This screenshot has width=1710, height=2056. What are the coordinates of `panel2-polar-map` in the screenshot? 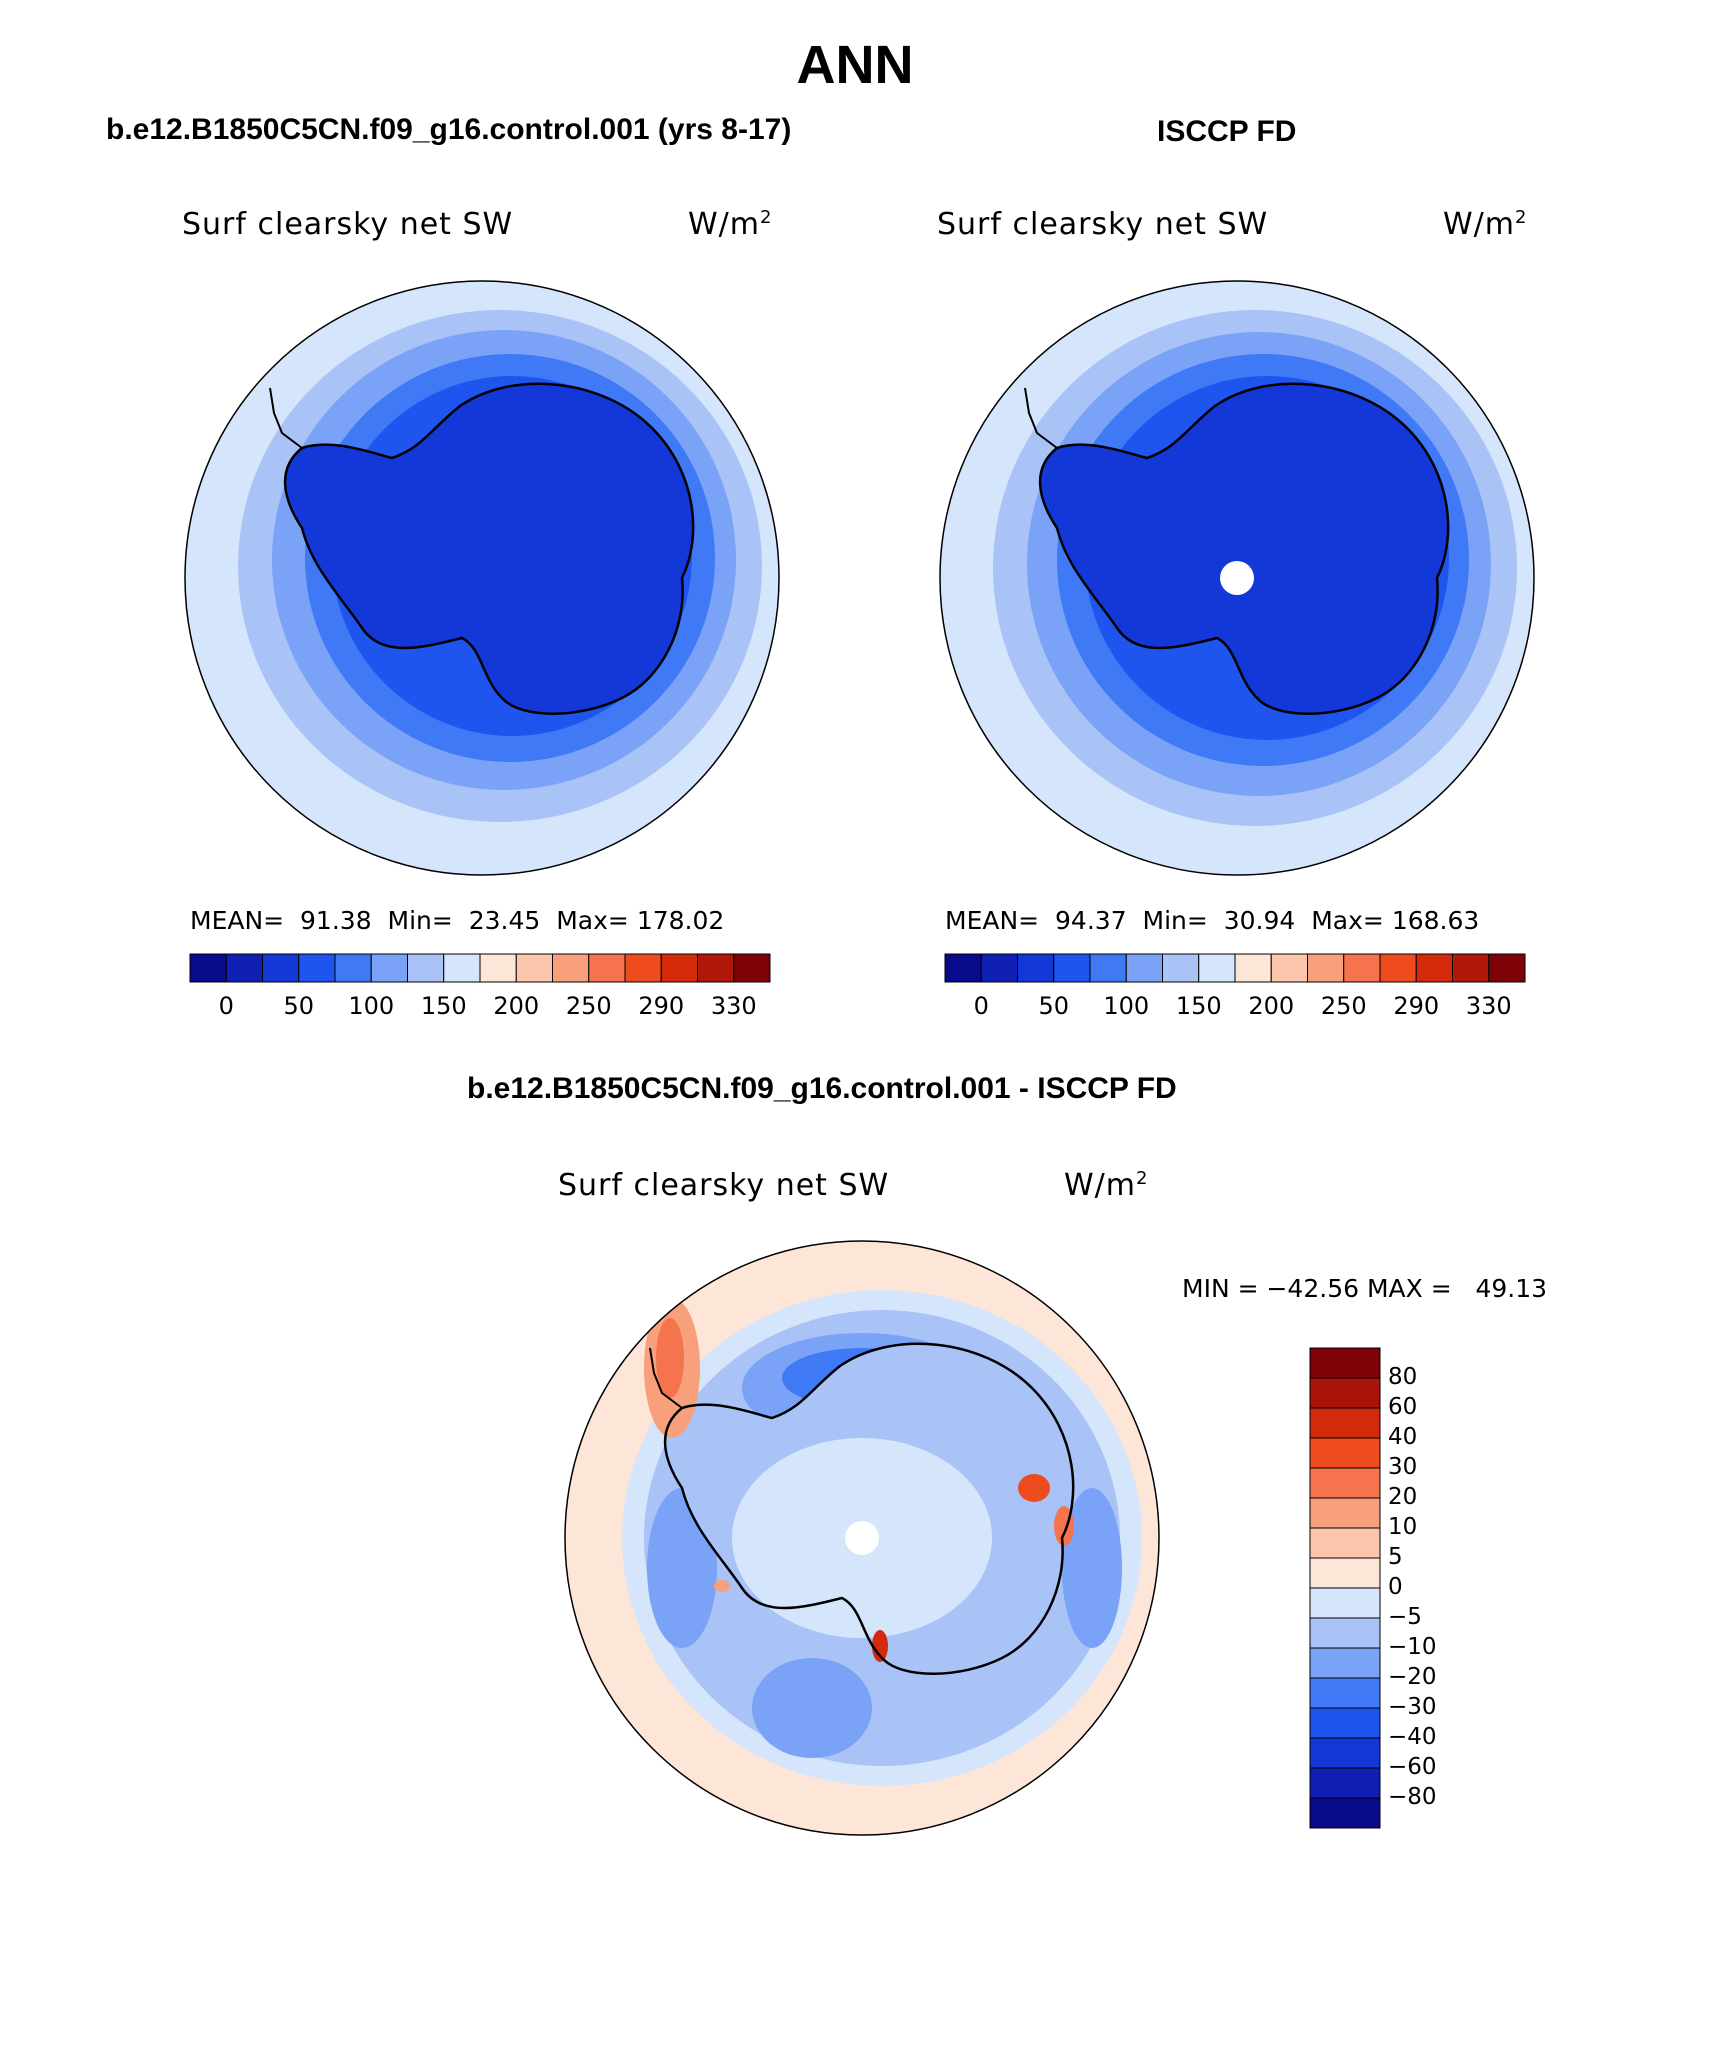 It's located at (1237, 578).